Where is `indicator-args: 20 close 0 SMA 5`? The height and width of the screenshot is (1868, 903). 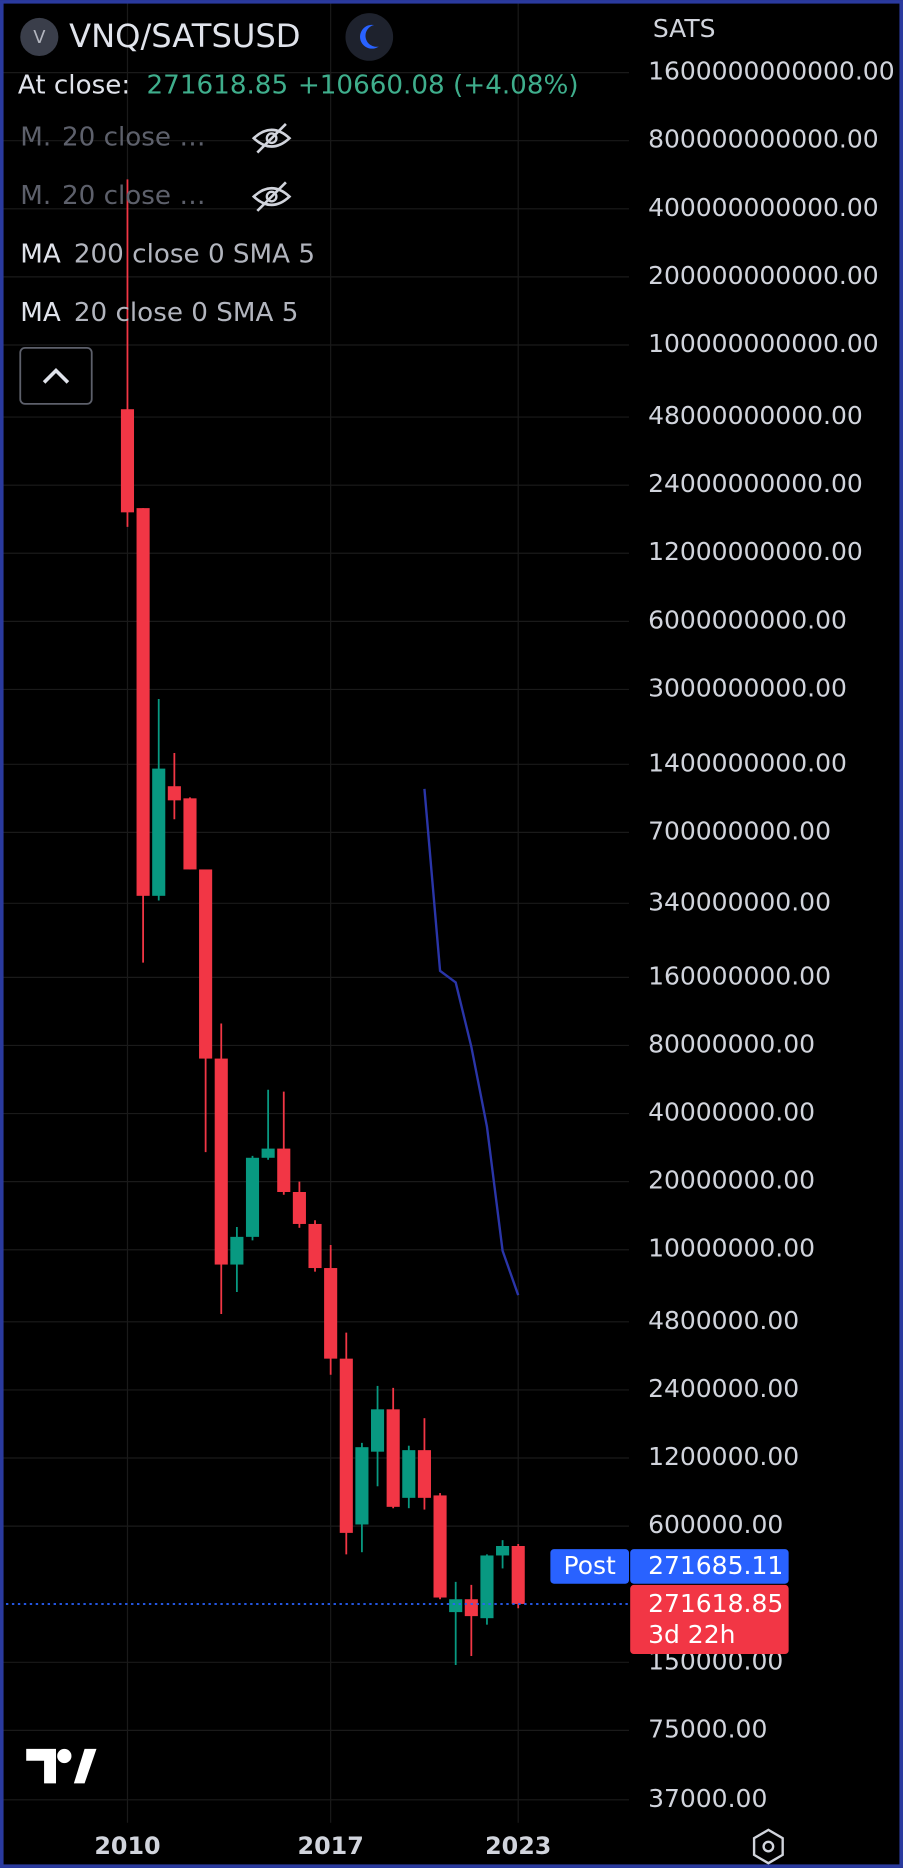
indicator-args: 20 close 0 SMA 5 is located at coordinates (186, 313).